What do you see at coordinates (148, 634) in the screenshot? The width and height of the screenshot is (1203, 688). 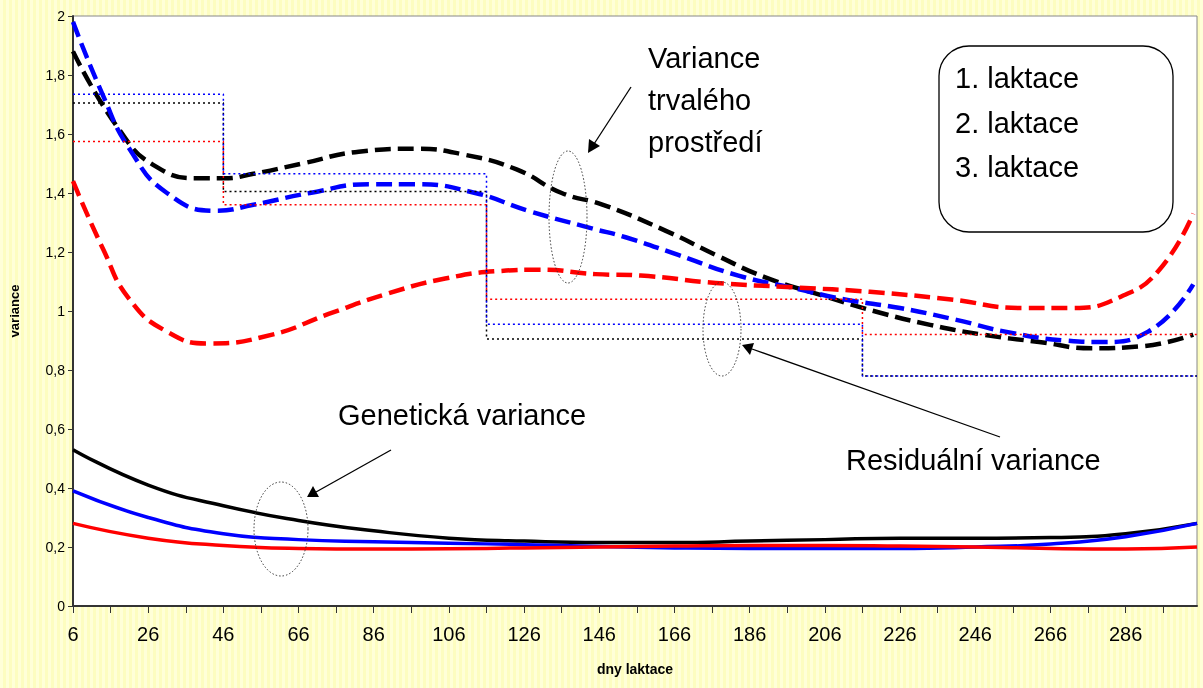 I see `x-tick-label: 26` at bounding box center [148, 634].